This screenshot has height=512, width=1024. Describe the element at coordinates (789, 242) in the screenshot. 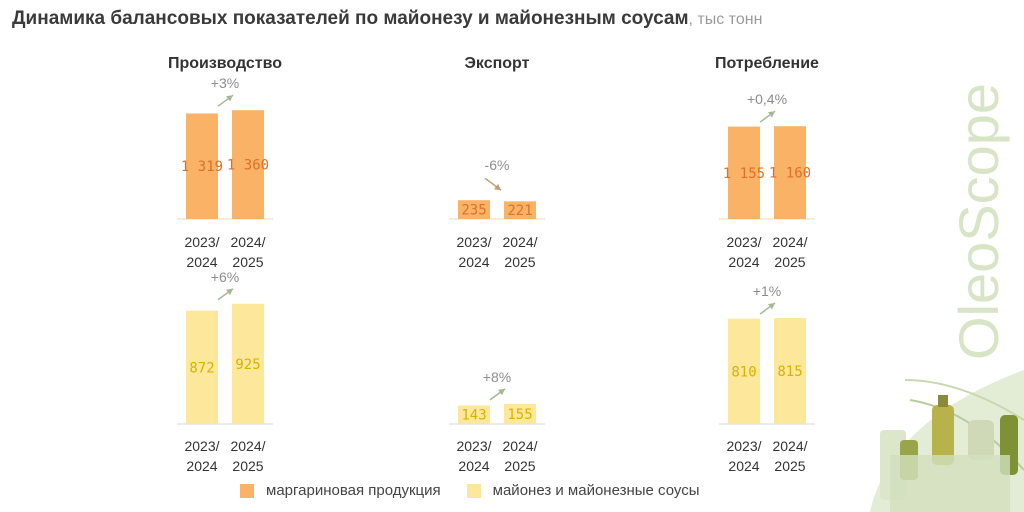

I see `panel-3-category-label-2-line-1: 2024/` at that location.